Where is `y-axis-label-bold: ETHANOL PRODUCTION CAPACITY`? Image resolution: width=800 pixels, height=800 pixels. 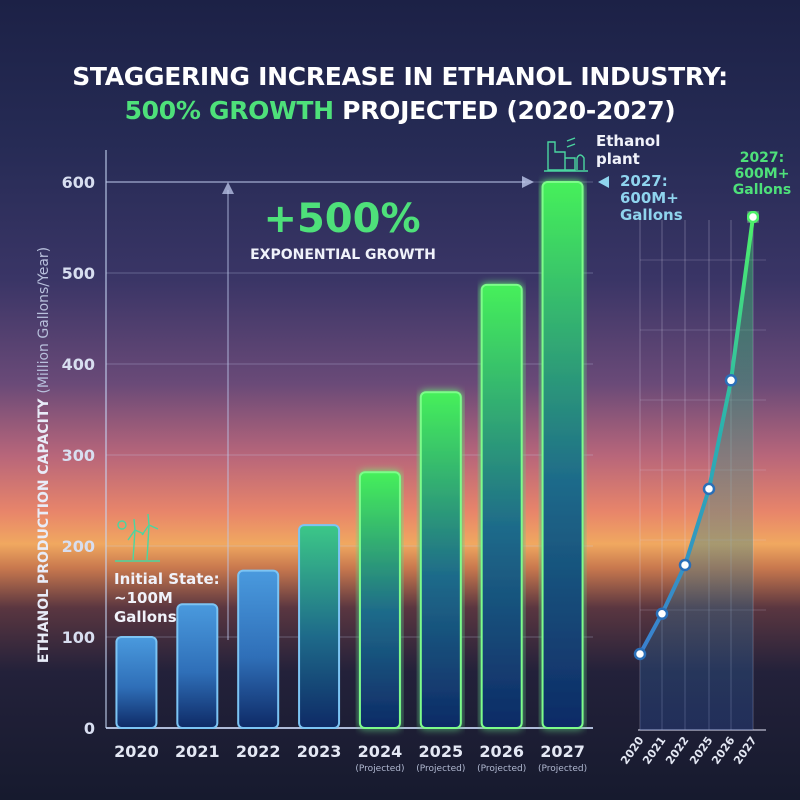 y-axis-label-bold: ETHANOL PRODUCTION CAPACITY is located at coordinates (44, 529).